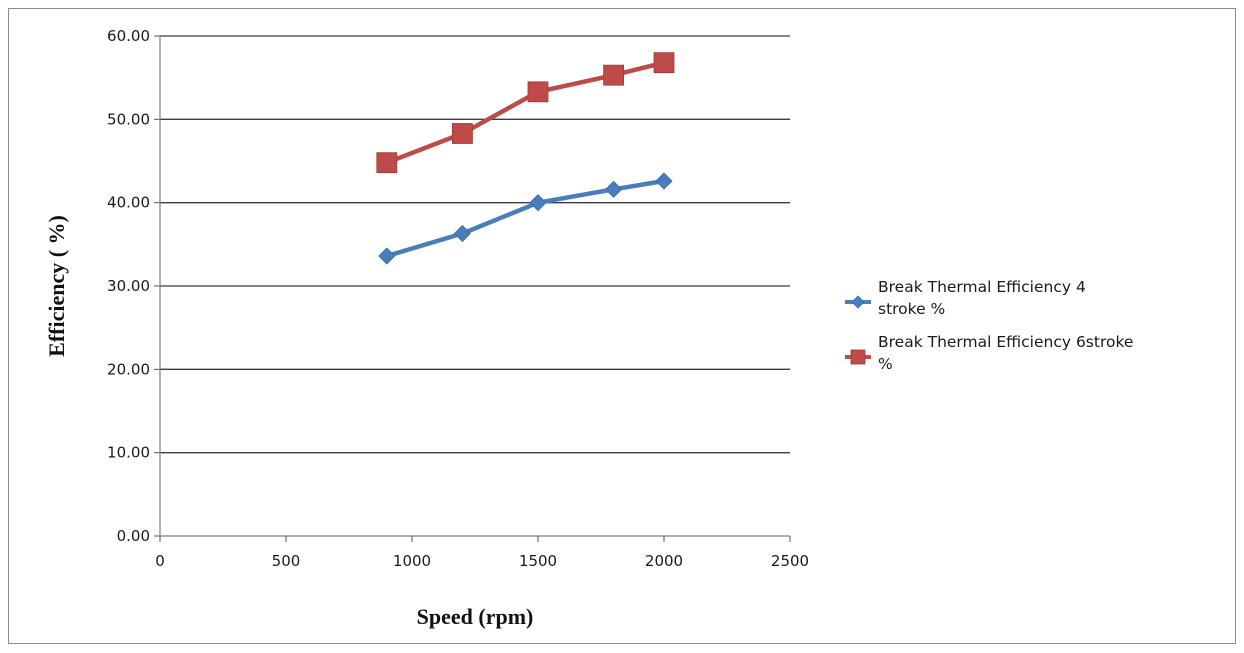 This screenshot has width=1244, height=653. Describe the element at coordinates (128, 203) in the screenshot. I see `y-tick-label: 40.00` at that location.